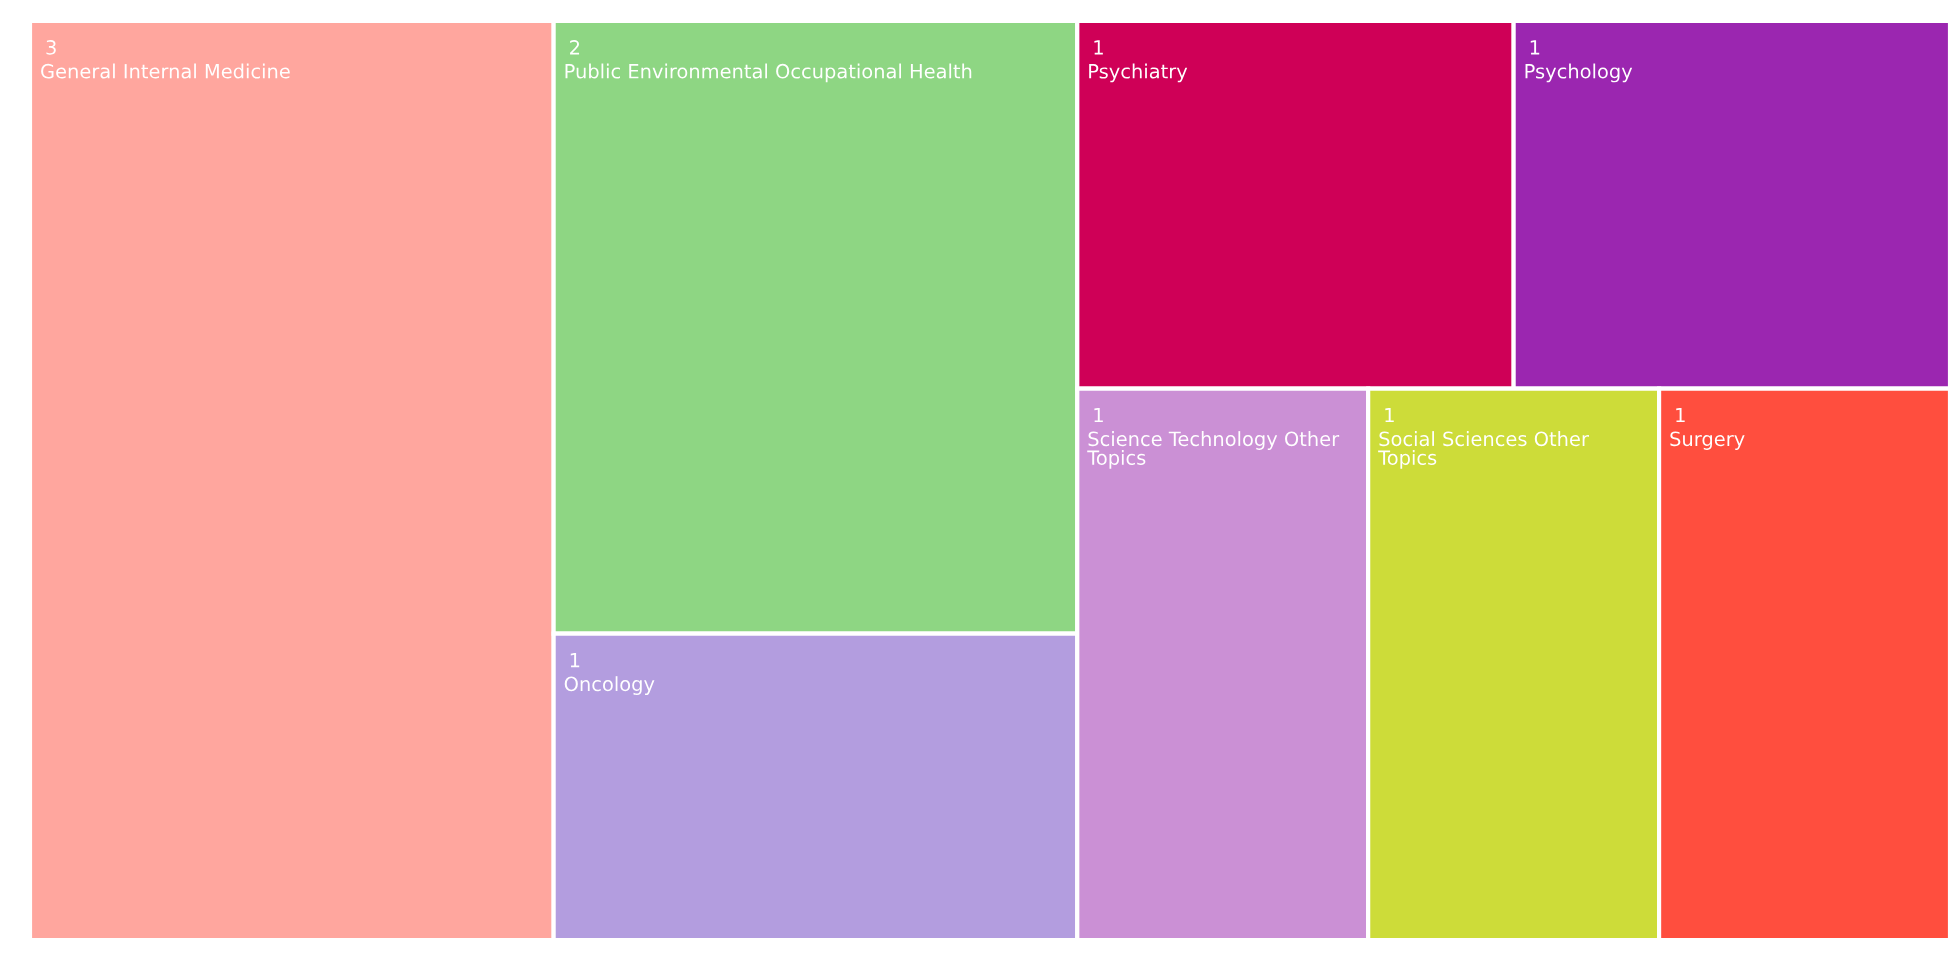  Describe the element at coordinates (1579, 73) in the screenshot. I see `category-label: Psychology` at that location.